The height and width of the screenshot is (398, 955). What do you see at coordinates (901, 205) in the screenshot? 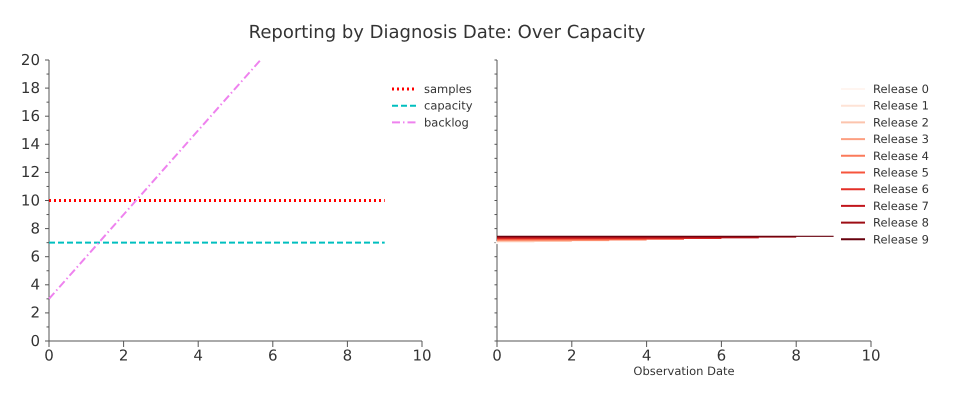
I see `legend-label: Release 7` at bounding box center [901, 205].